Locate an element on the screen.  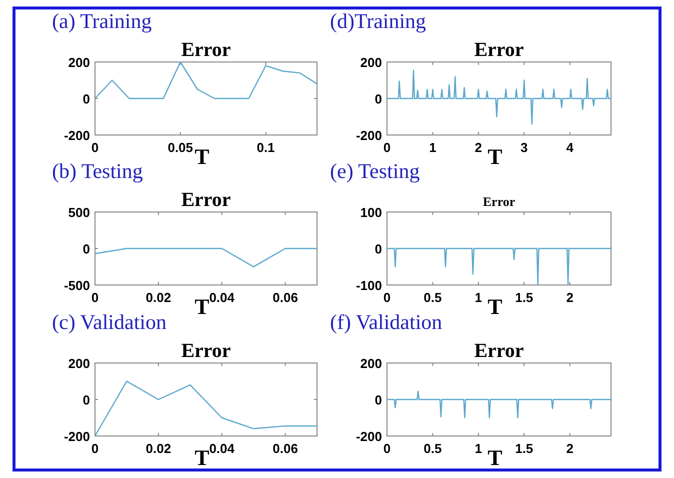
y-tick-label: -100 is located at coordinates (369, 285).